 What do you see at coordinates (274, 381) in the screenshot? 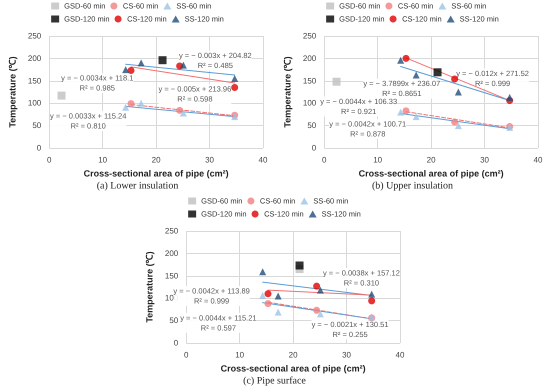
I see `text: (c) Pipe surface` at bounding box center [274, 381].